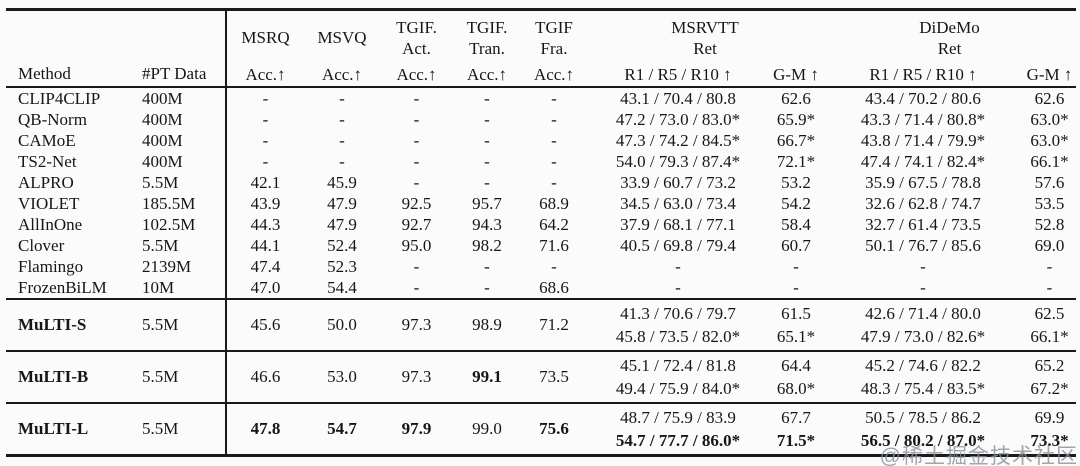 The width and height of the screenshot is (1080, 466). I want to click on msrq-cell: 47.4, so click(265, 266).